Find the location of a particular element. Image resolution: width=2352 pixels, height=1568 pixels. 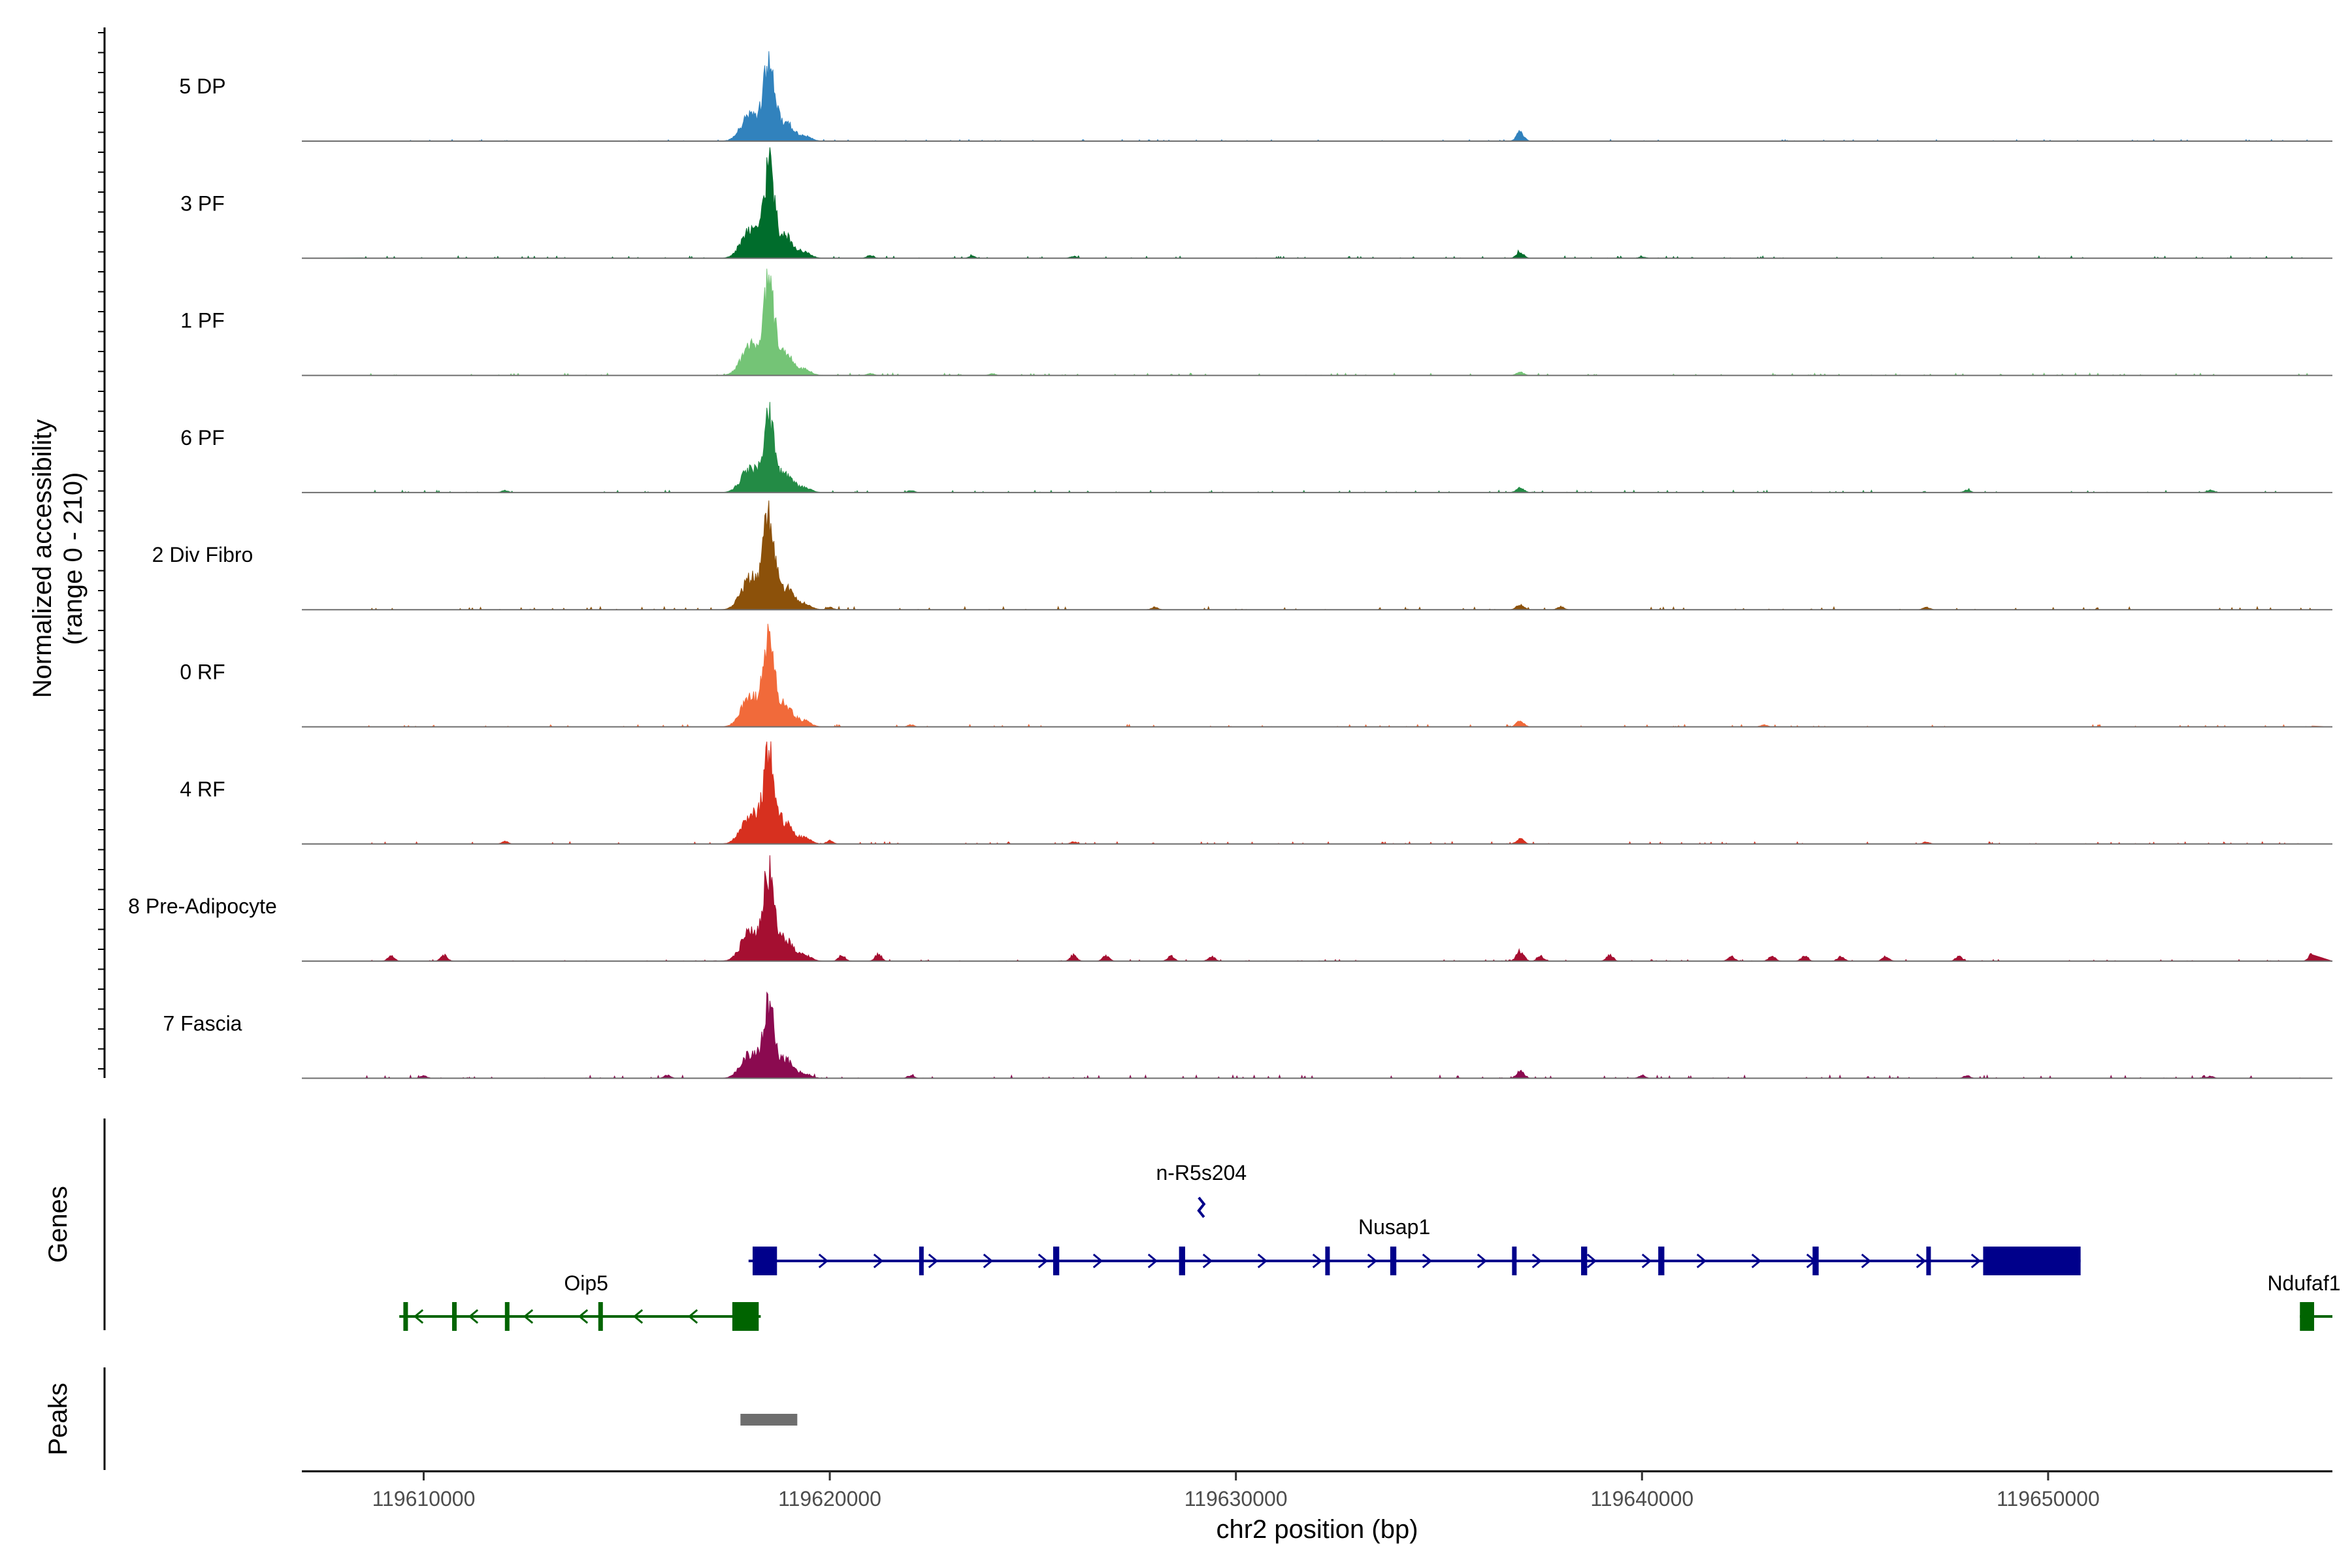

genes-panel-title: Genes is located at coordinates (58, 1224).